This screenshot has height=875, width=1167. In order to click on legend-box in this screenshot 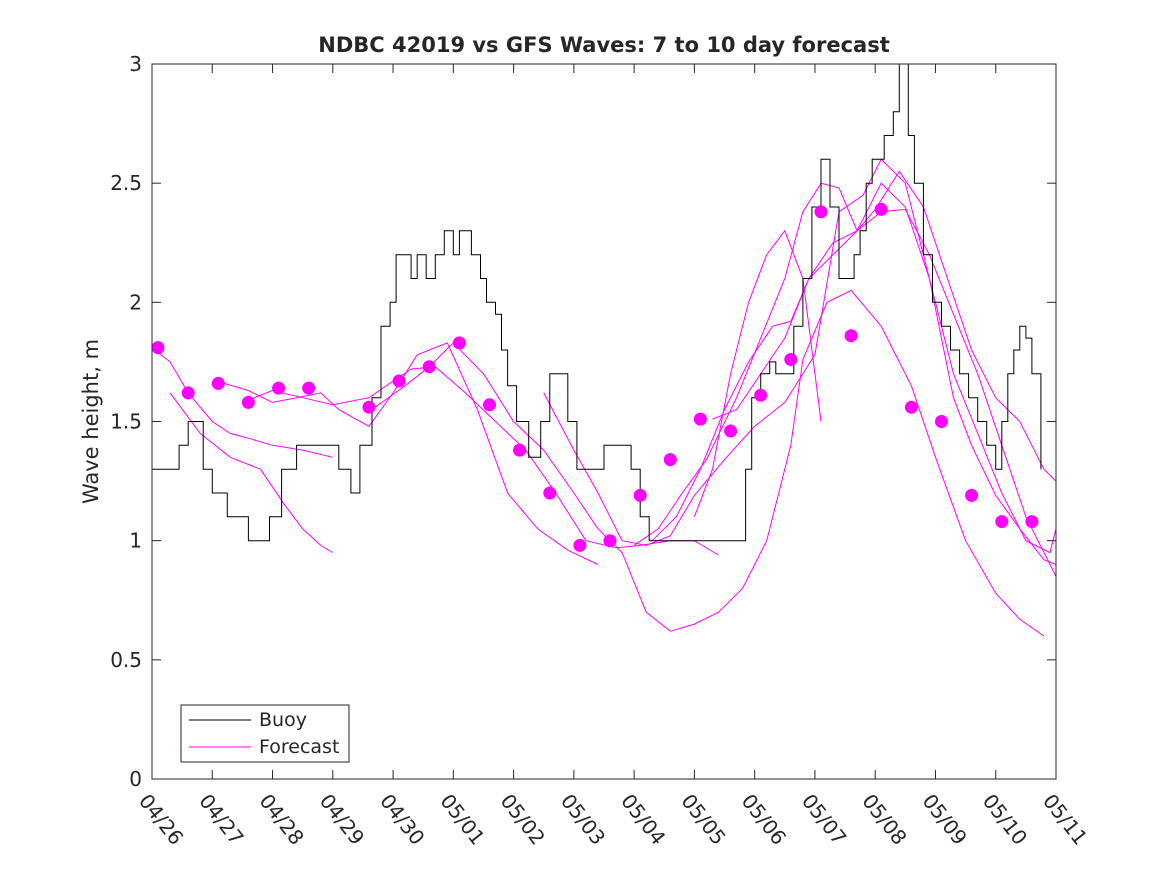, I will do `click(265, 733)`.